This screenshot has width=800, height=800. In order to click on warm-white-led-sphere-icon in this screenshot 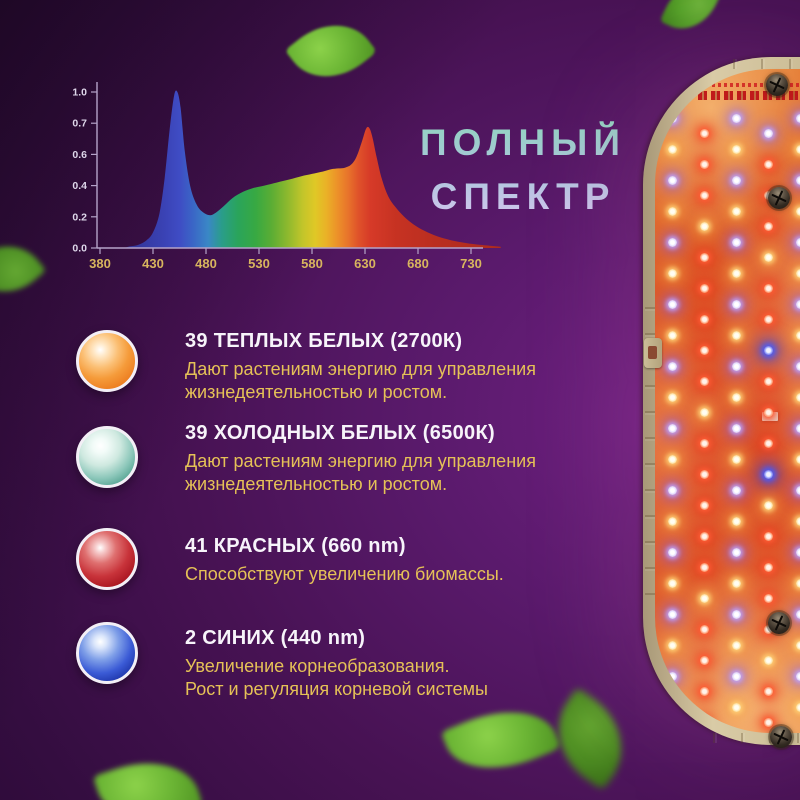, I will do `click(107, 361)`.